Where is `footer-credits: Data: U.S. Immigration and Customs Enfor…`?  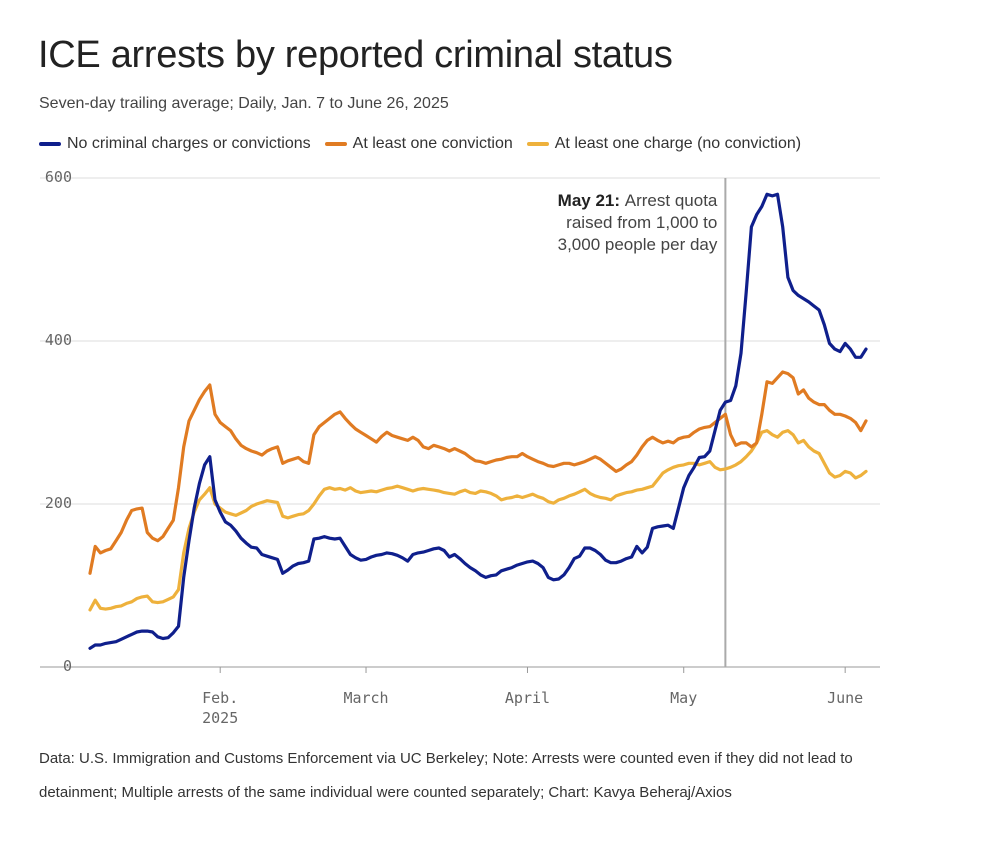 footer-credits: Data: U.S. Immigration and Customs Enfor… is located at coordinates (446, 775).